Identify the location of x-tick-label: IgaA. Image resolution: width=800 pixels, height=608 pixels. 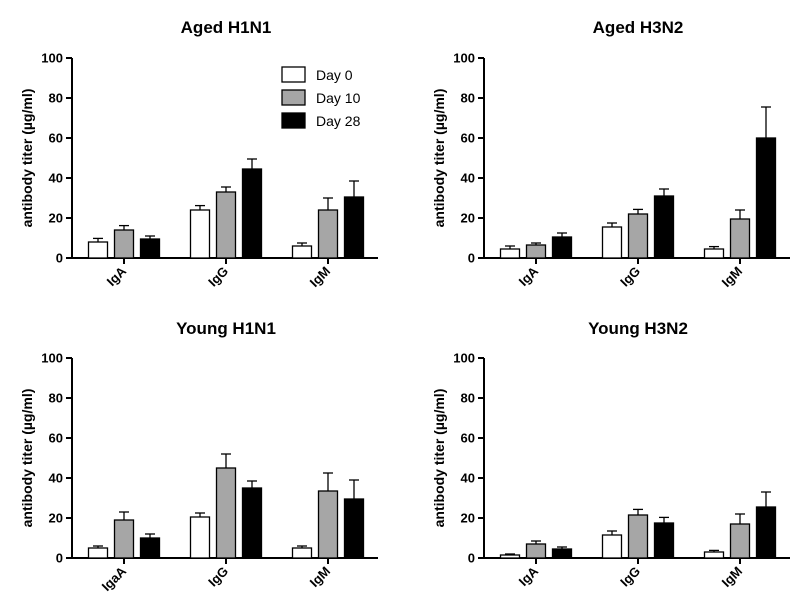
(114, 578).